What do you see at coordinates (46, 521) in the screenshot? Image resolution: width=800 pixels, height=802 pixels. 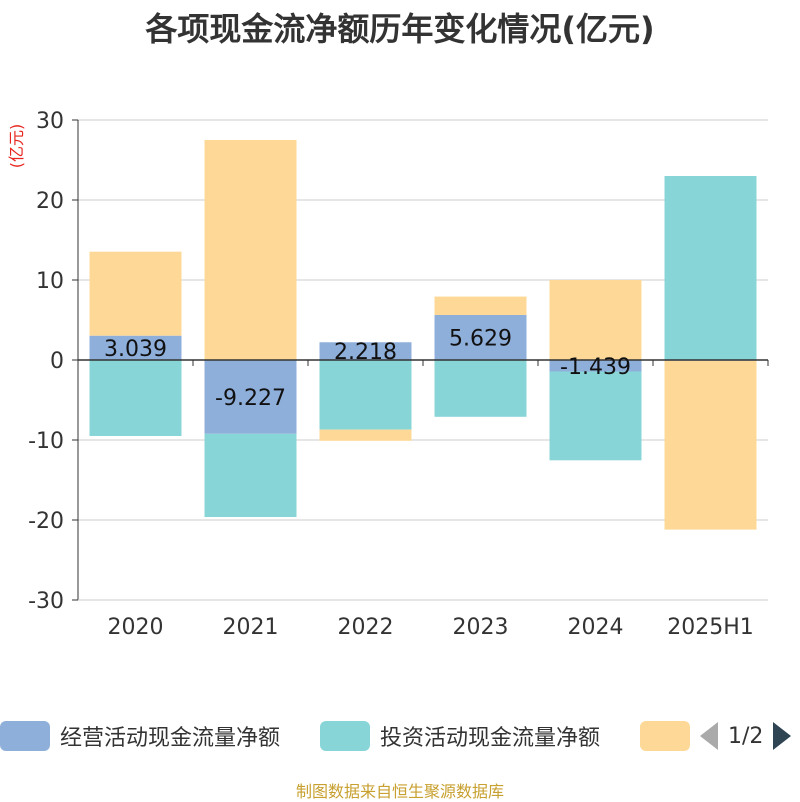 I see `y-tick-label: -20` at bounding box center [46, 521].